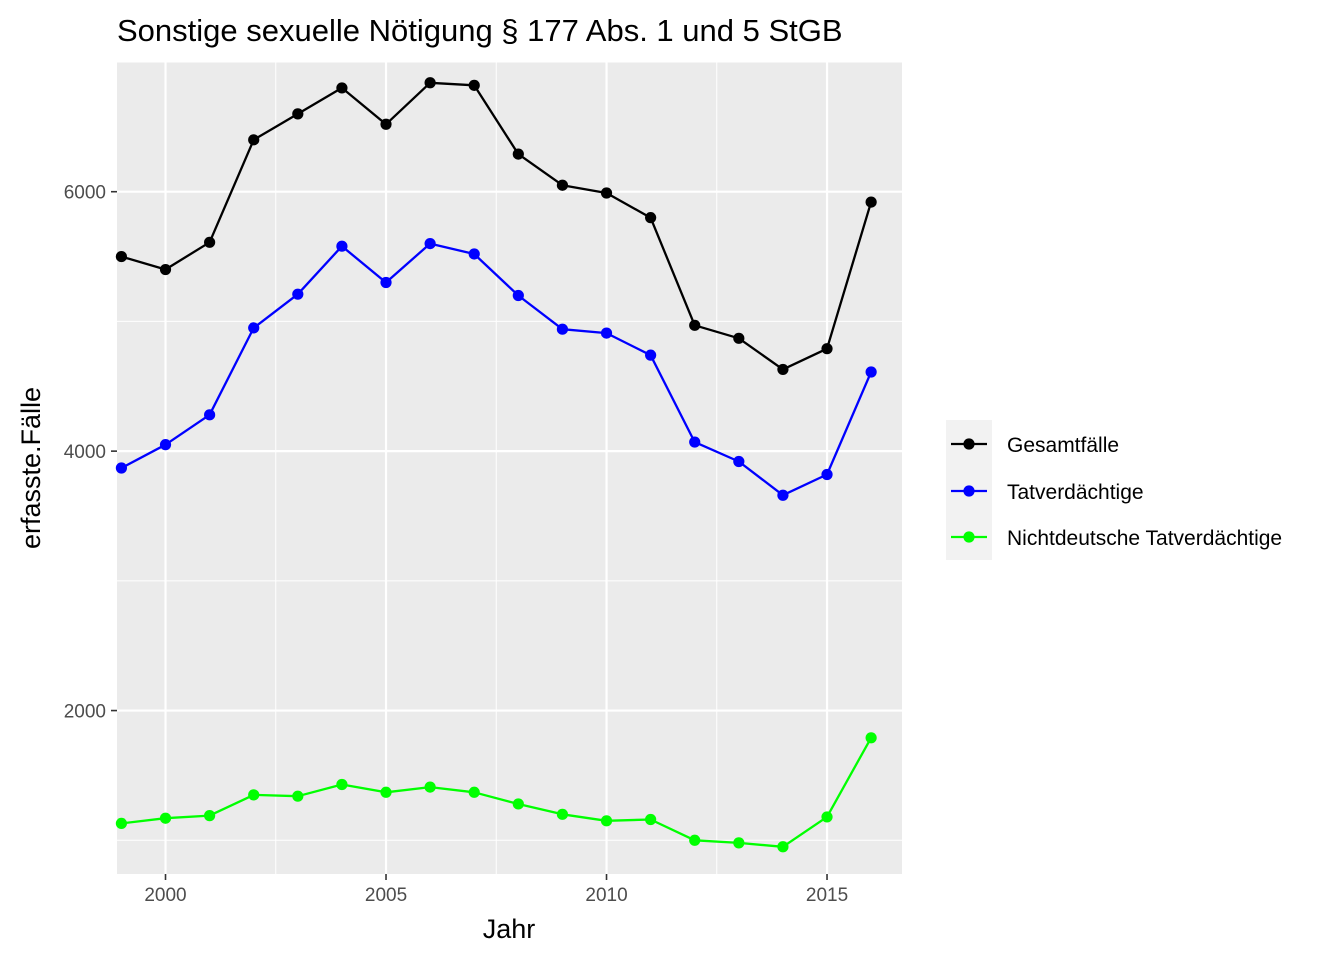 Image resolution: width=1344 pixels, height=960 pixels. I want to click on x-tick-label: 2015, so click(827, 895).